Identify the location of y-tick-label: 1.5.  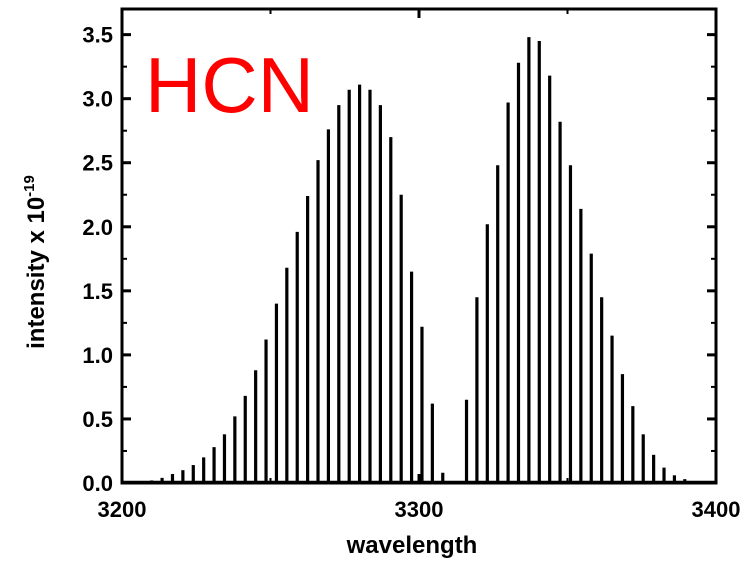
(97, 291).